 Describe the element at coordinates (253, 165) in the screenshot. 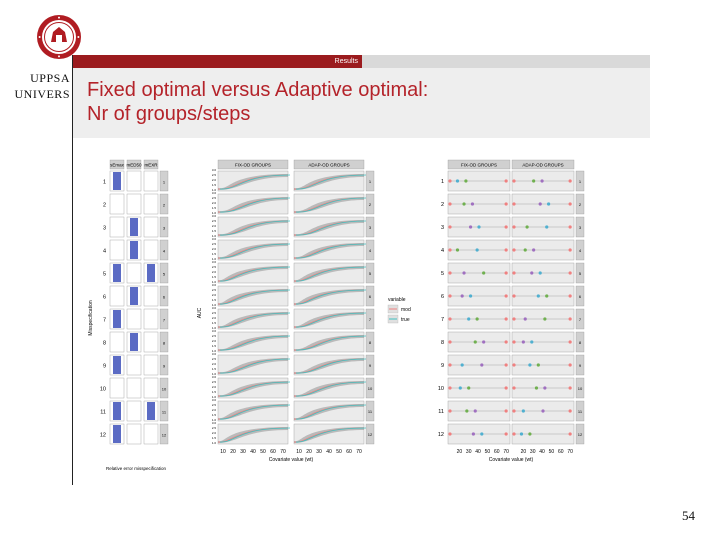

I see `panel-label: FIX-OD GROUPS` at that location.